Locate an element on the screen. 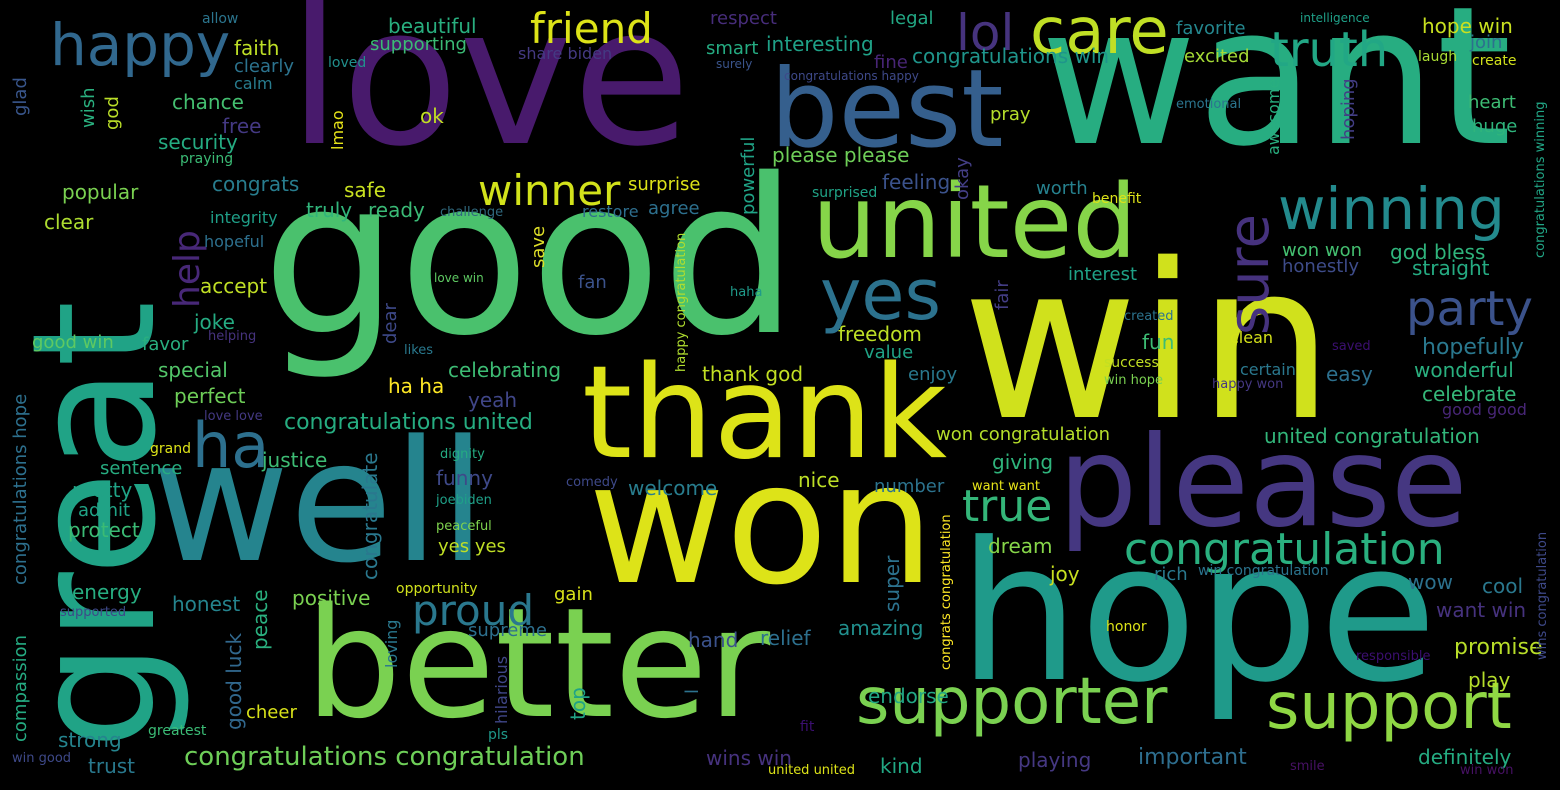 The width and height of the screenshot is (1560, 790). word-ha: ha is located at coordinates (231, 445).